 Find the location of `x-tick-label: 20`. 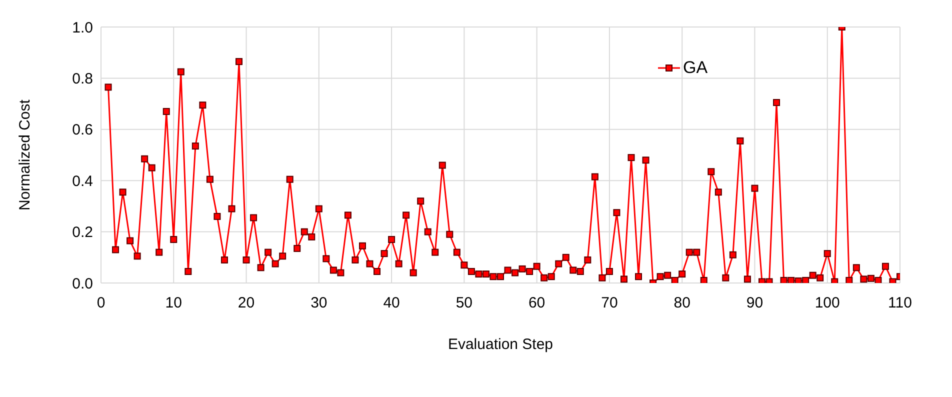

x-tick-label: 20 is located at coordinates (246, 303).